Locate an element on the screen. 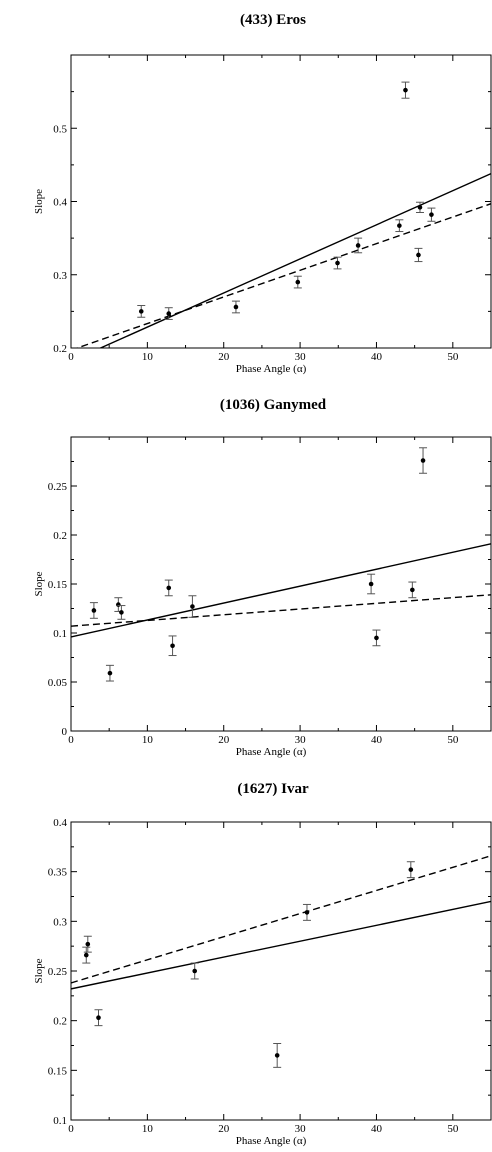  chart-title: (433) Eros is located at coordinates (273, 20).